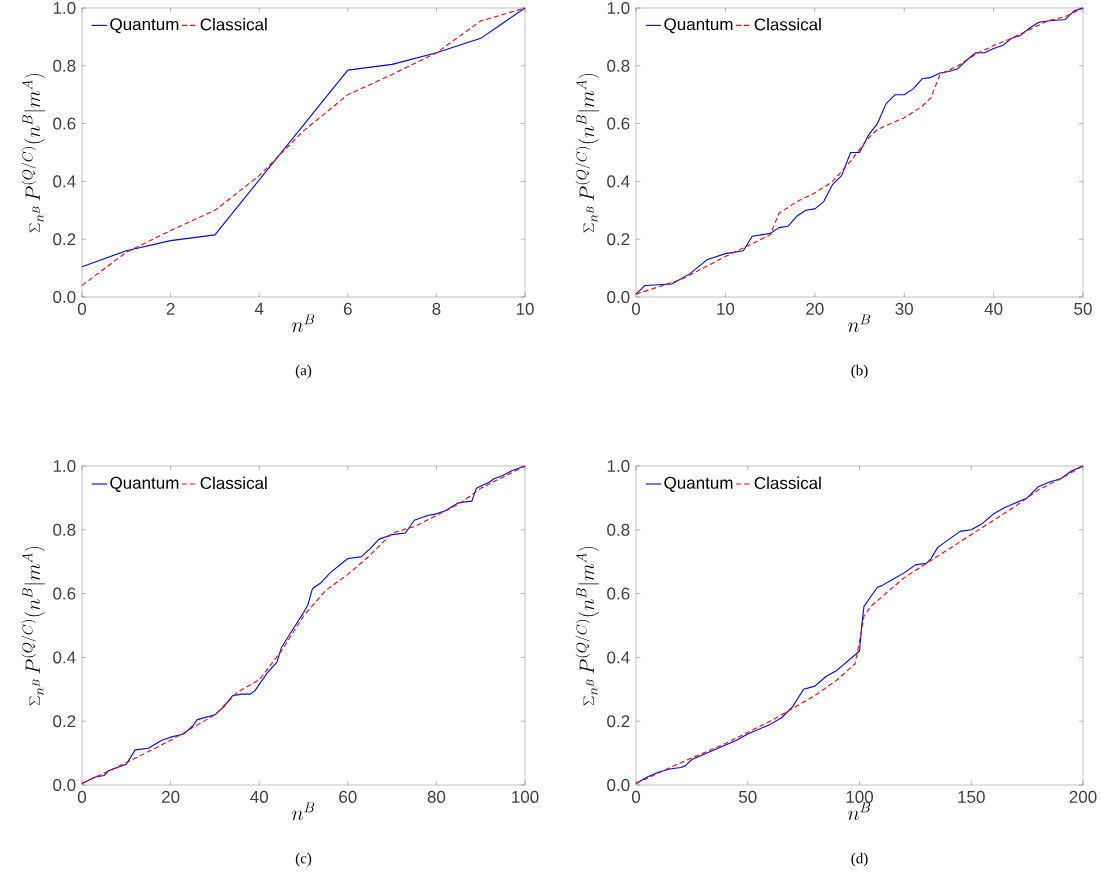 This screenshot has width=1102, height=884. Describe the element at coordinates (259, 308) in the screenshot. I see `x-tick-label: 4` at that location.